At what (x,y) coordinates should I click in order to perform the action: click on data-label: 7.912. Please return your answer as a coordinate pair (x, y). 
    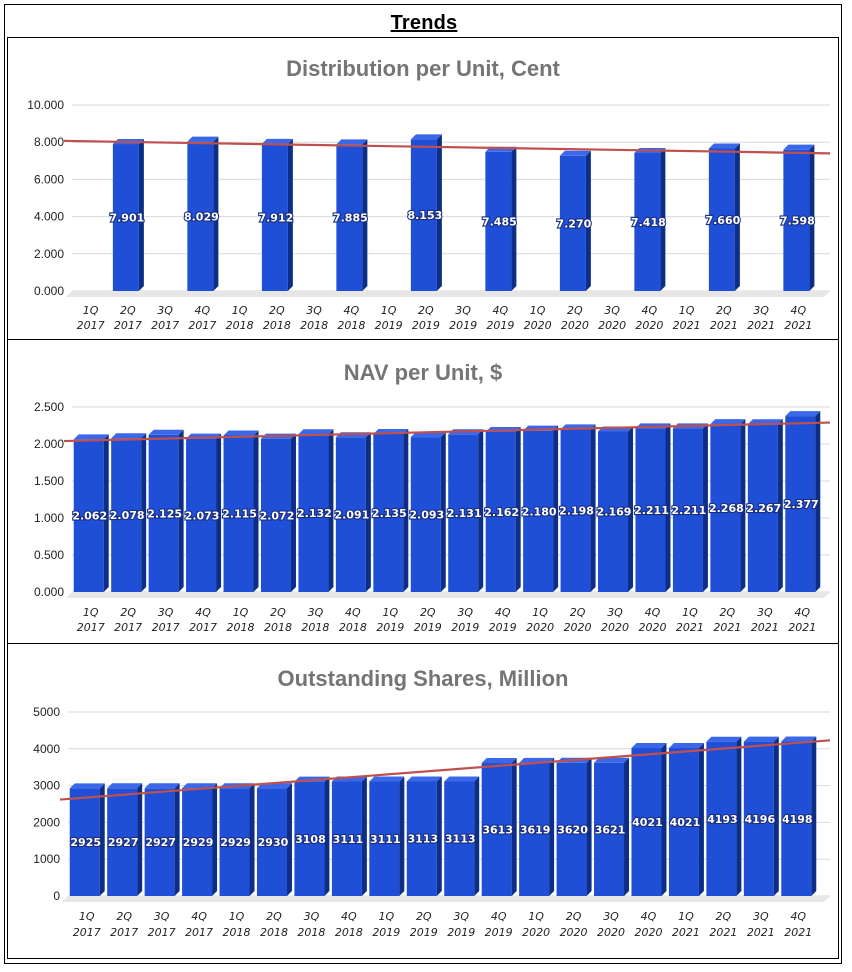
    Looking at the image, I should click on (275, 217).